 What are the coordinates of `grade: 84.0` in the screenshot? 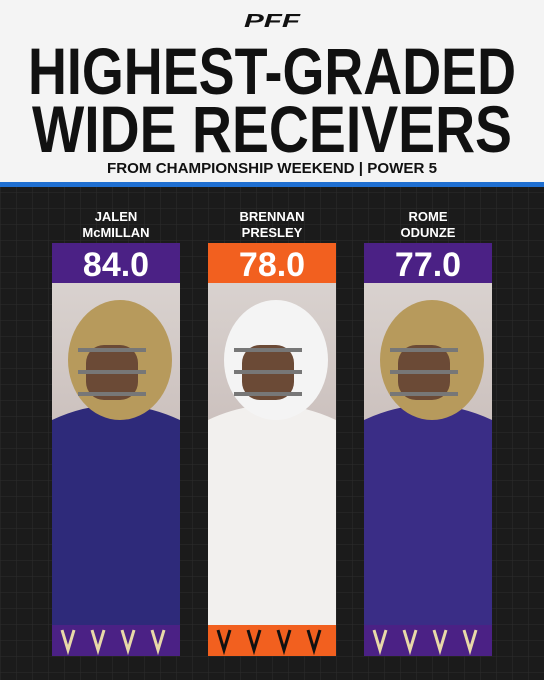 It's located at (116, 265).